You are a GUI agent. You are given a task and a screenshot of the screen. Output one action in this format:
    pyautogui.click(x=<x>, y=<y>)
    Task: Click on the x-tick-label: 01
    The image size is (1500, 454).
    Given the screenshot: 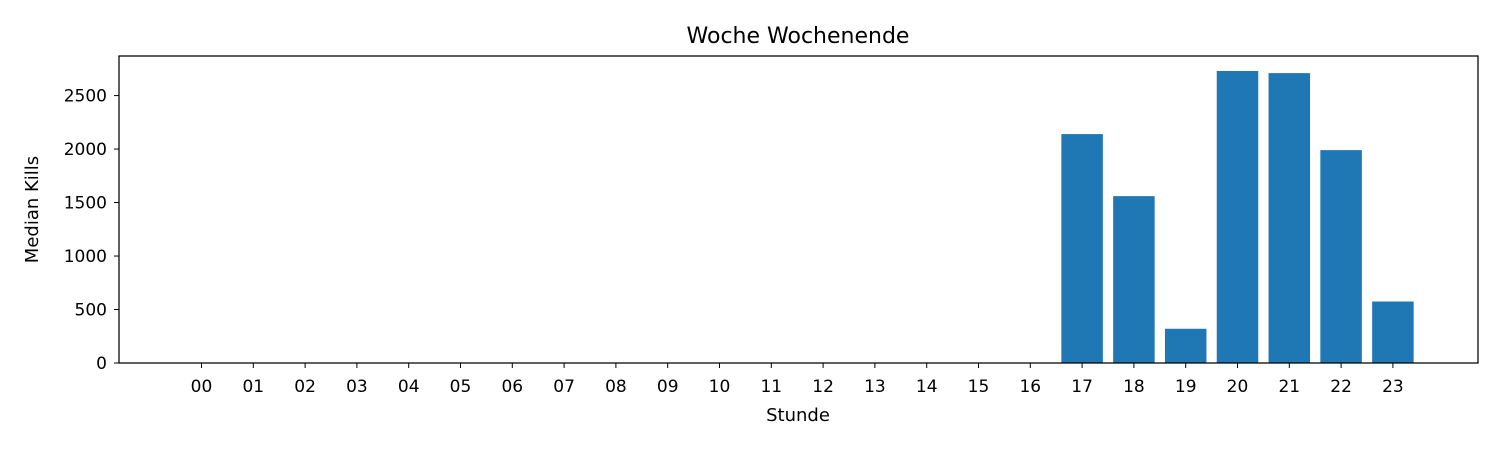 What is the action you would take?
    pyautogui.click(x=253, y=387)
    